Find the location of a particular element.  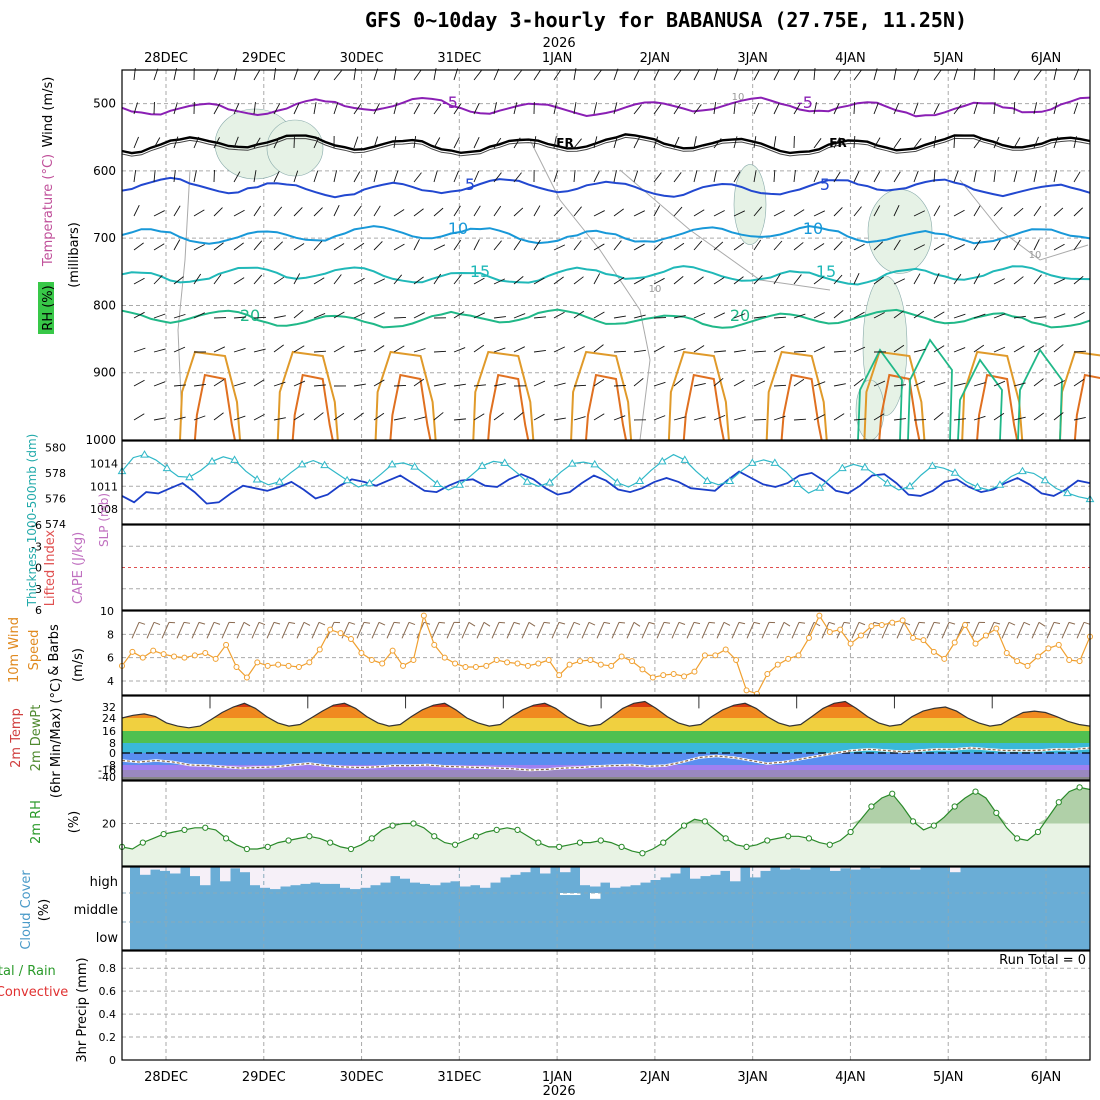

thickness-tick-label: 576 is located at coordinates (55, 498).